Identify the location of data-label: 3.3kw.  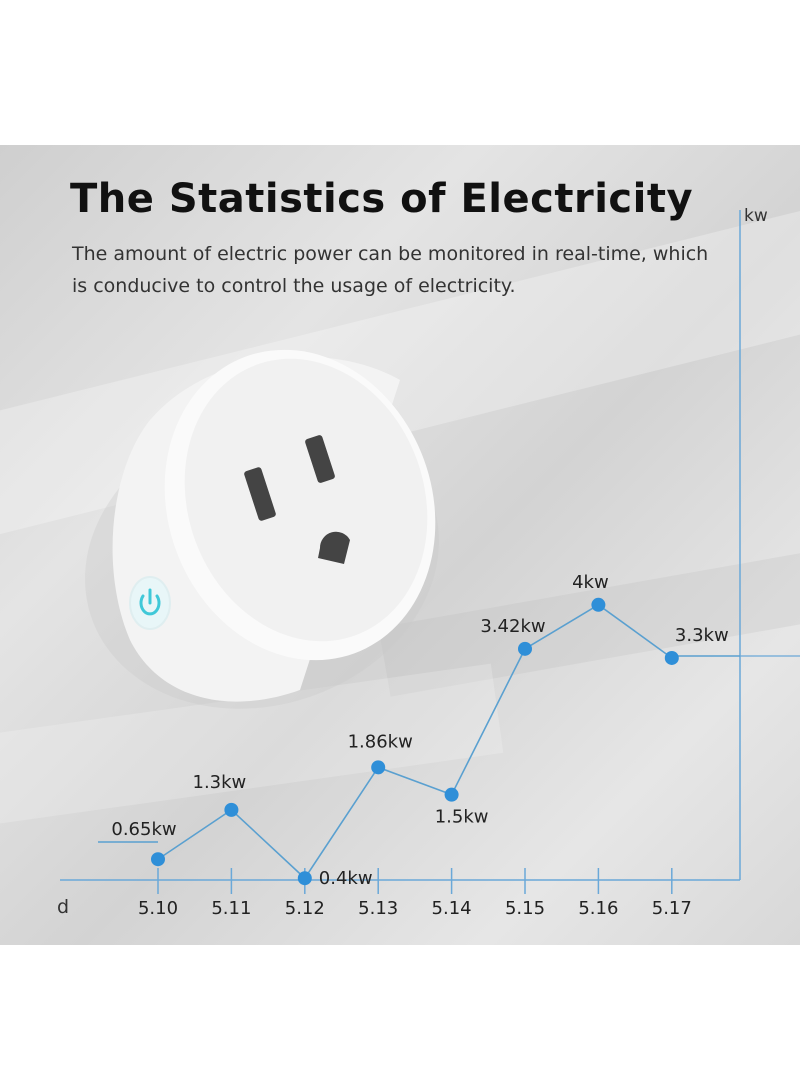
(702, 635).